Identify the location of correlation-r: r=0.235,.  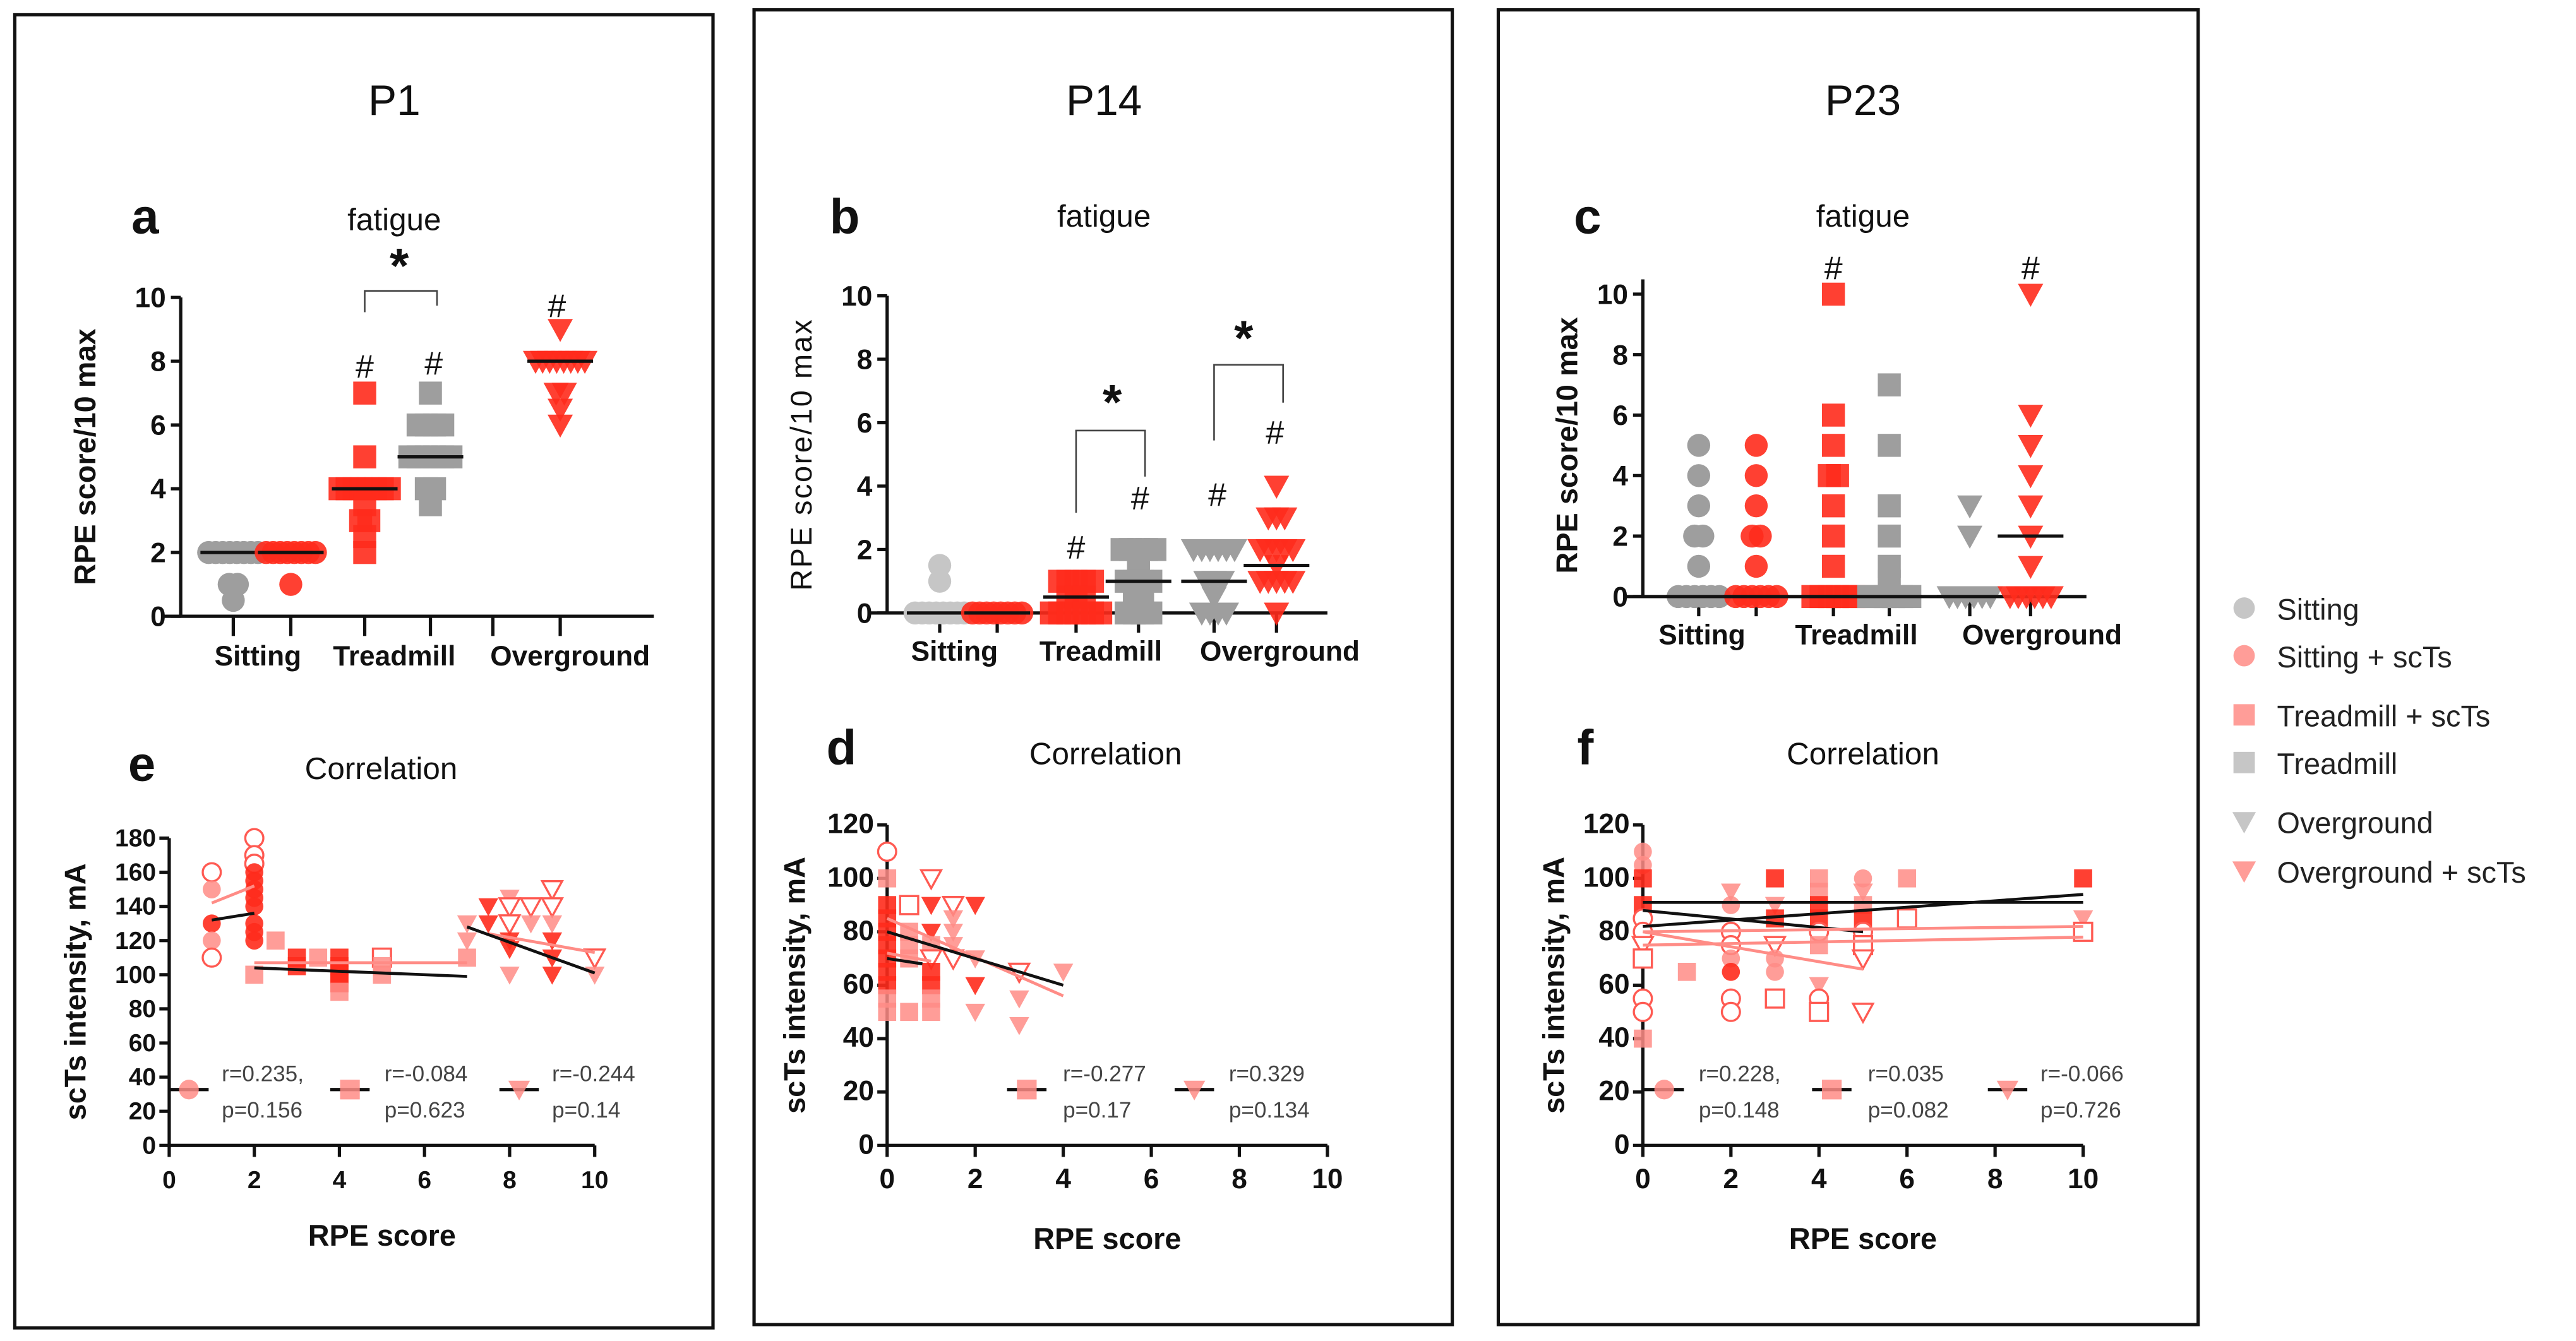
(263, 1074).